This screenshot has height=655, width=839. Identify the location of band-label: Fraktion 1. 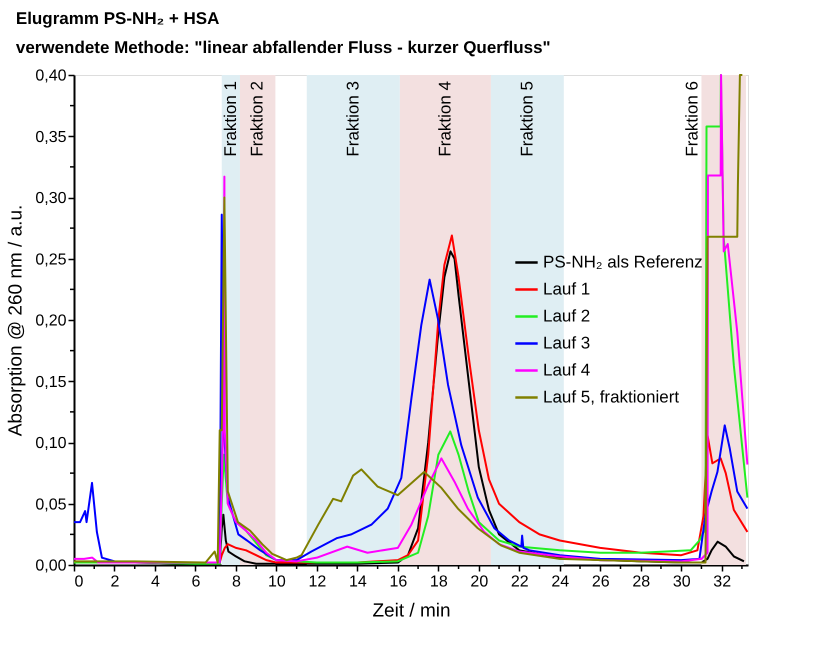
(230, 119).